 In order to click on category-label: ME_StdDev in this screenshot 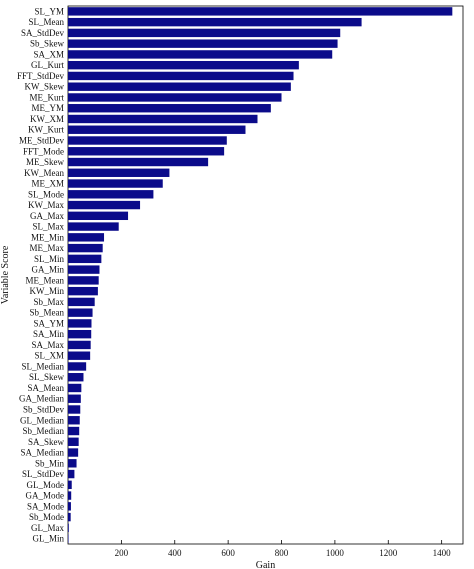, I will do `click(42, 141)`.